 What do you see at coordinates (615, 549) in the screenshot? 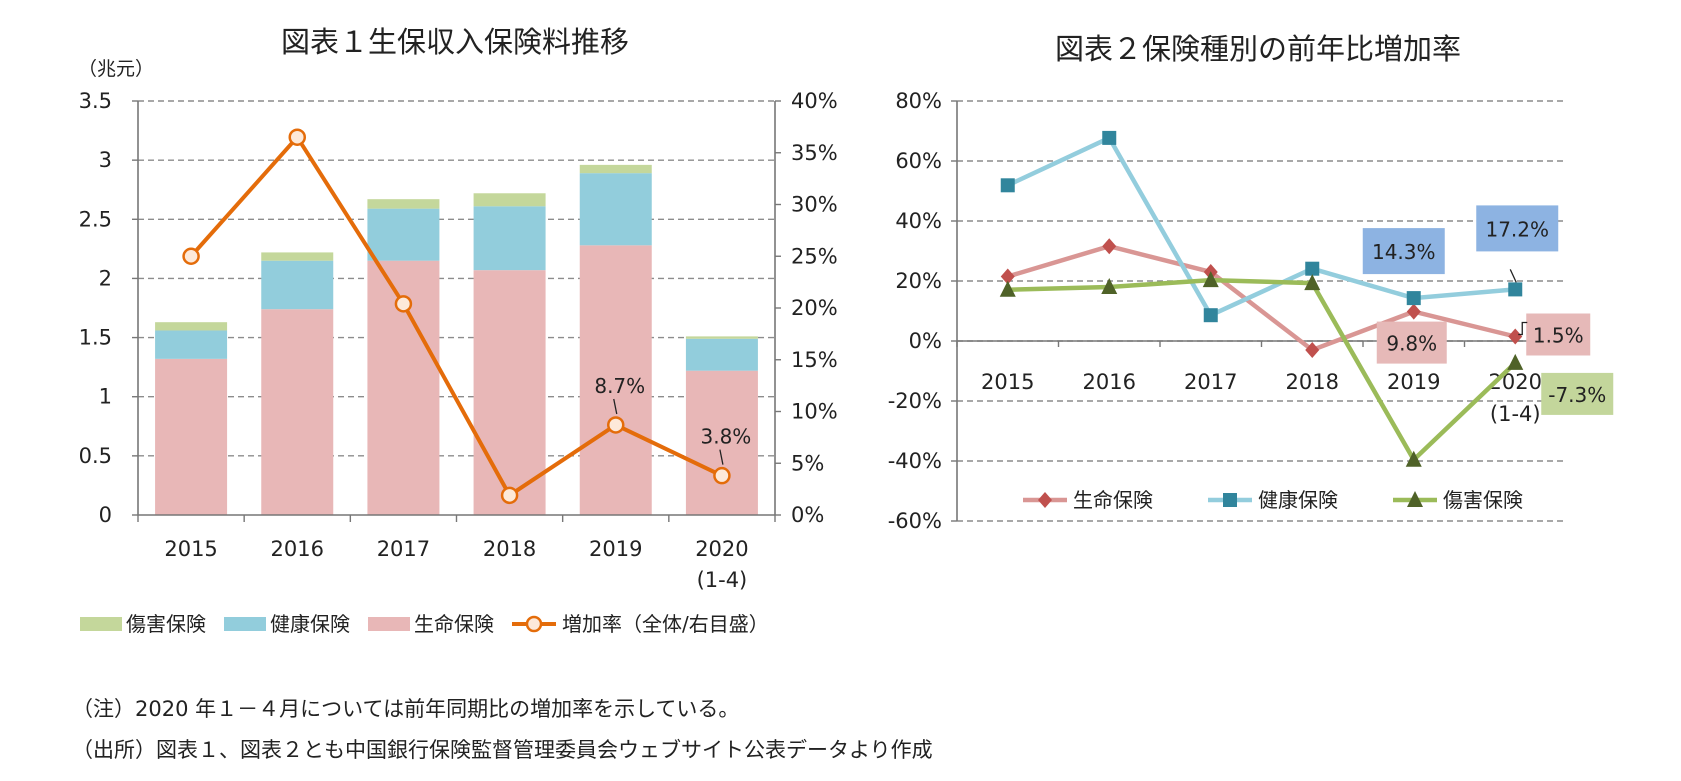
I see `chart1-x-tick: 2019` at bounding box center [615, 549].